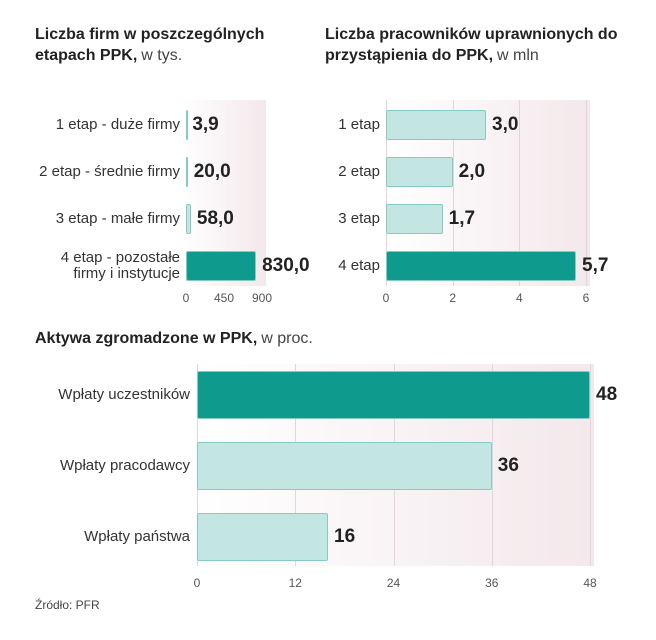 The width and height of the screenshot is (656, 640). I want to click on value-label: 16, so click(345, 536).